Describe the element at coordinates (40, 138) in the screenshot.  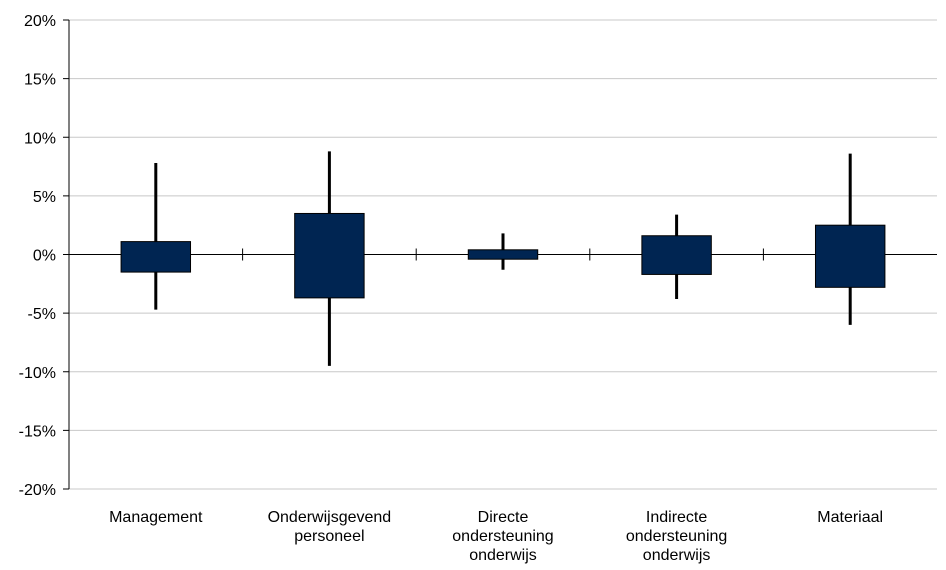
I see `y-tick-label: 10%` at that location.